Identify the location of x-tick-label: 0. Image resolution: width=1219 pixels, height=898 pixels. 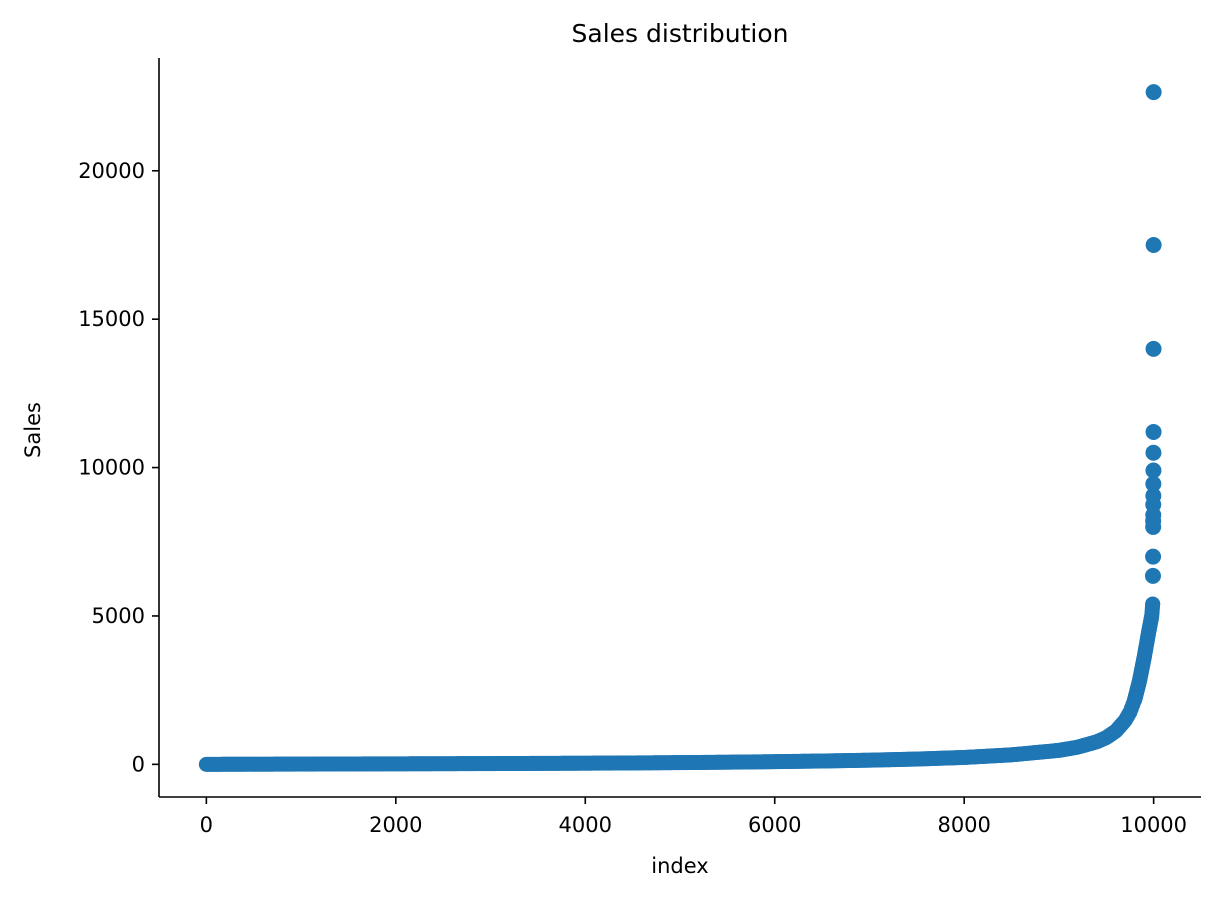
(206, 825).